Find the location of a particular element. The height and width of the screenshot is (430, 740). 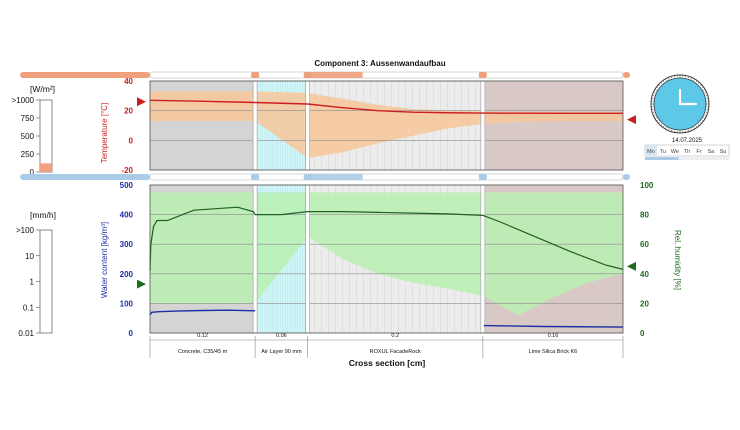

calendar-week: Mo Tu We Th Fr Sa Su is located at coordinates (687, 152).